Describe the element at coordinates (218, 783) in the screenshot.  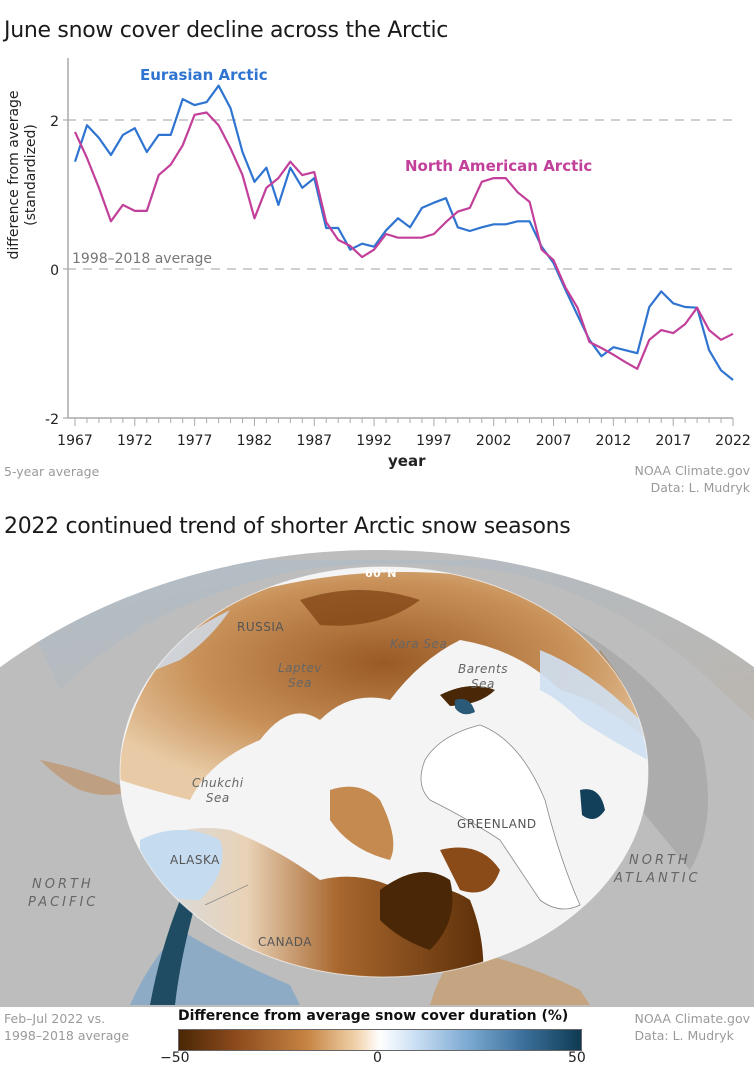
I see `chukchi-line1: Chukchi` at that location.